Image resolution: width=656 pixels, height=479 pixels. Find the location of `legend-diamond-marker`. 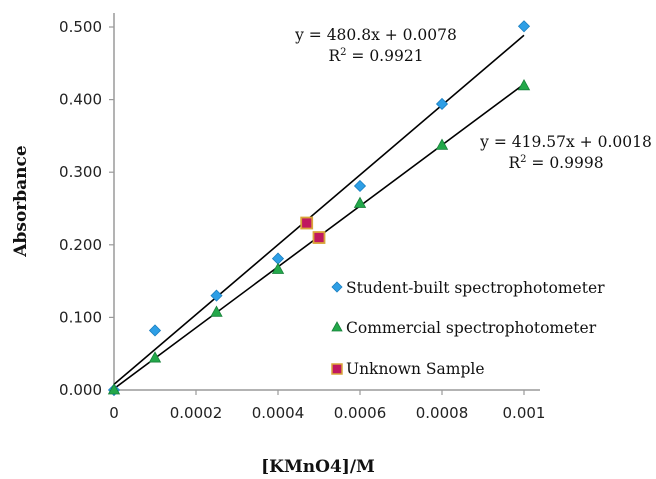

legend-diamond-marker is located at coordinates (337, 287).